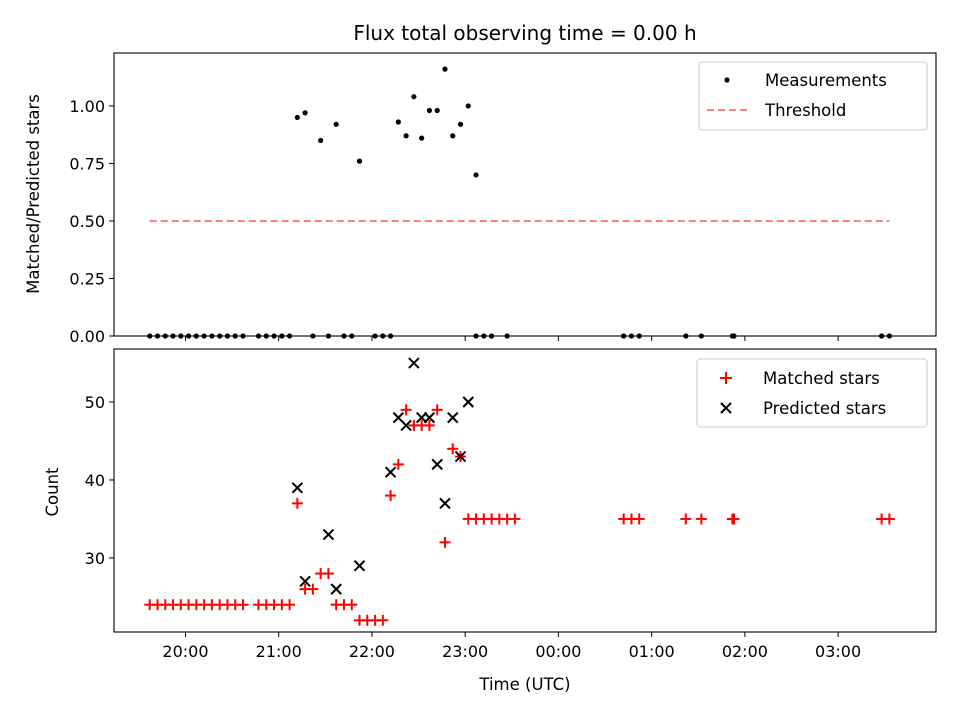 Image resolution: width=960 pixels, height=720 pixels. What do you see at coordinates (33, 194) in the screenshot?
I see `top-y-axis-label: Matched/Predicted stars` at bounding box center [33, 194].